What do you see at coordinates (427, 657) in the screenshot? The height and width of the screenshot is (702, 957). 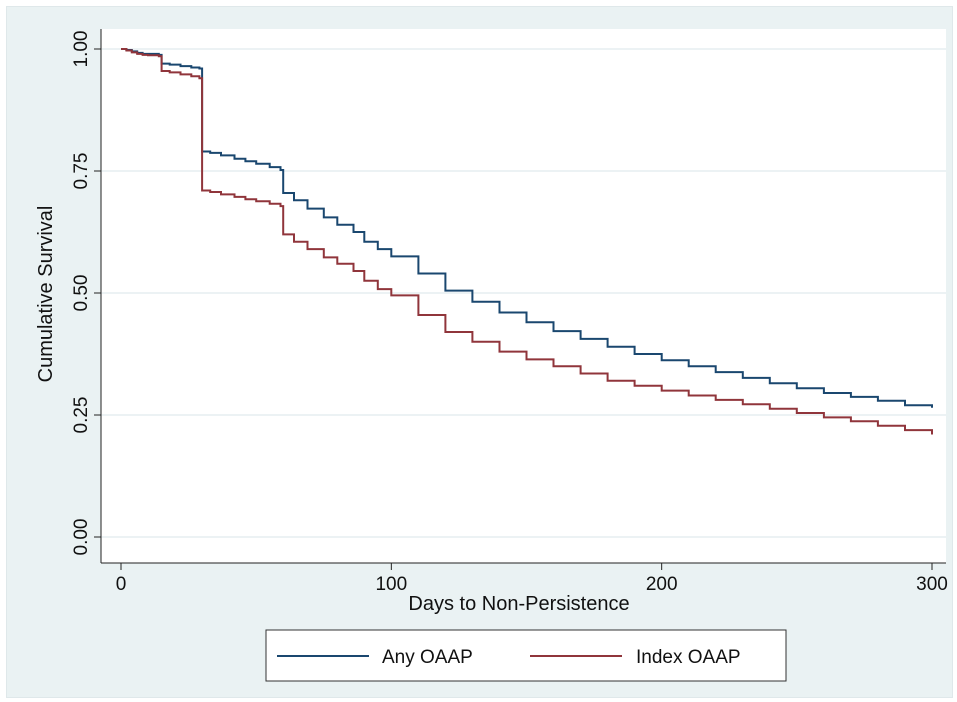 I see `legend-label-any-oaap: Any OAAP` at bounding box center [427, 657].